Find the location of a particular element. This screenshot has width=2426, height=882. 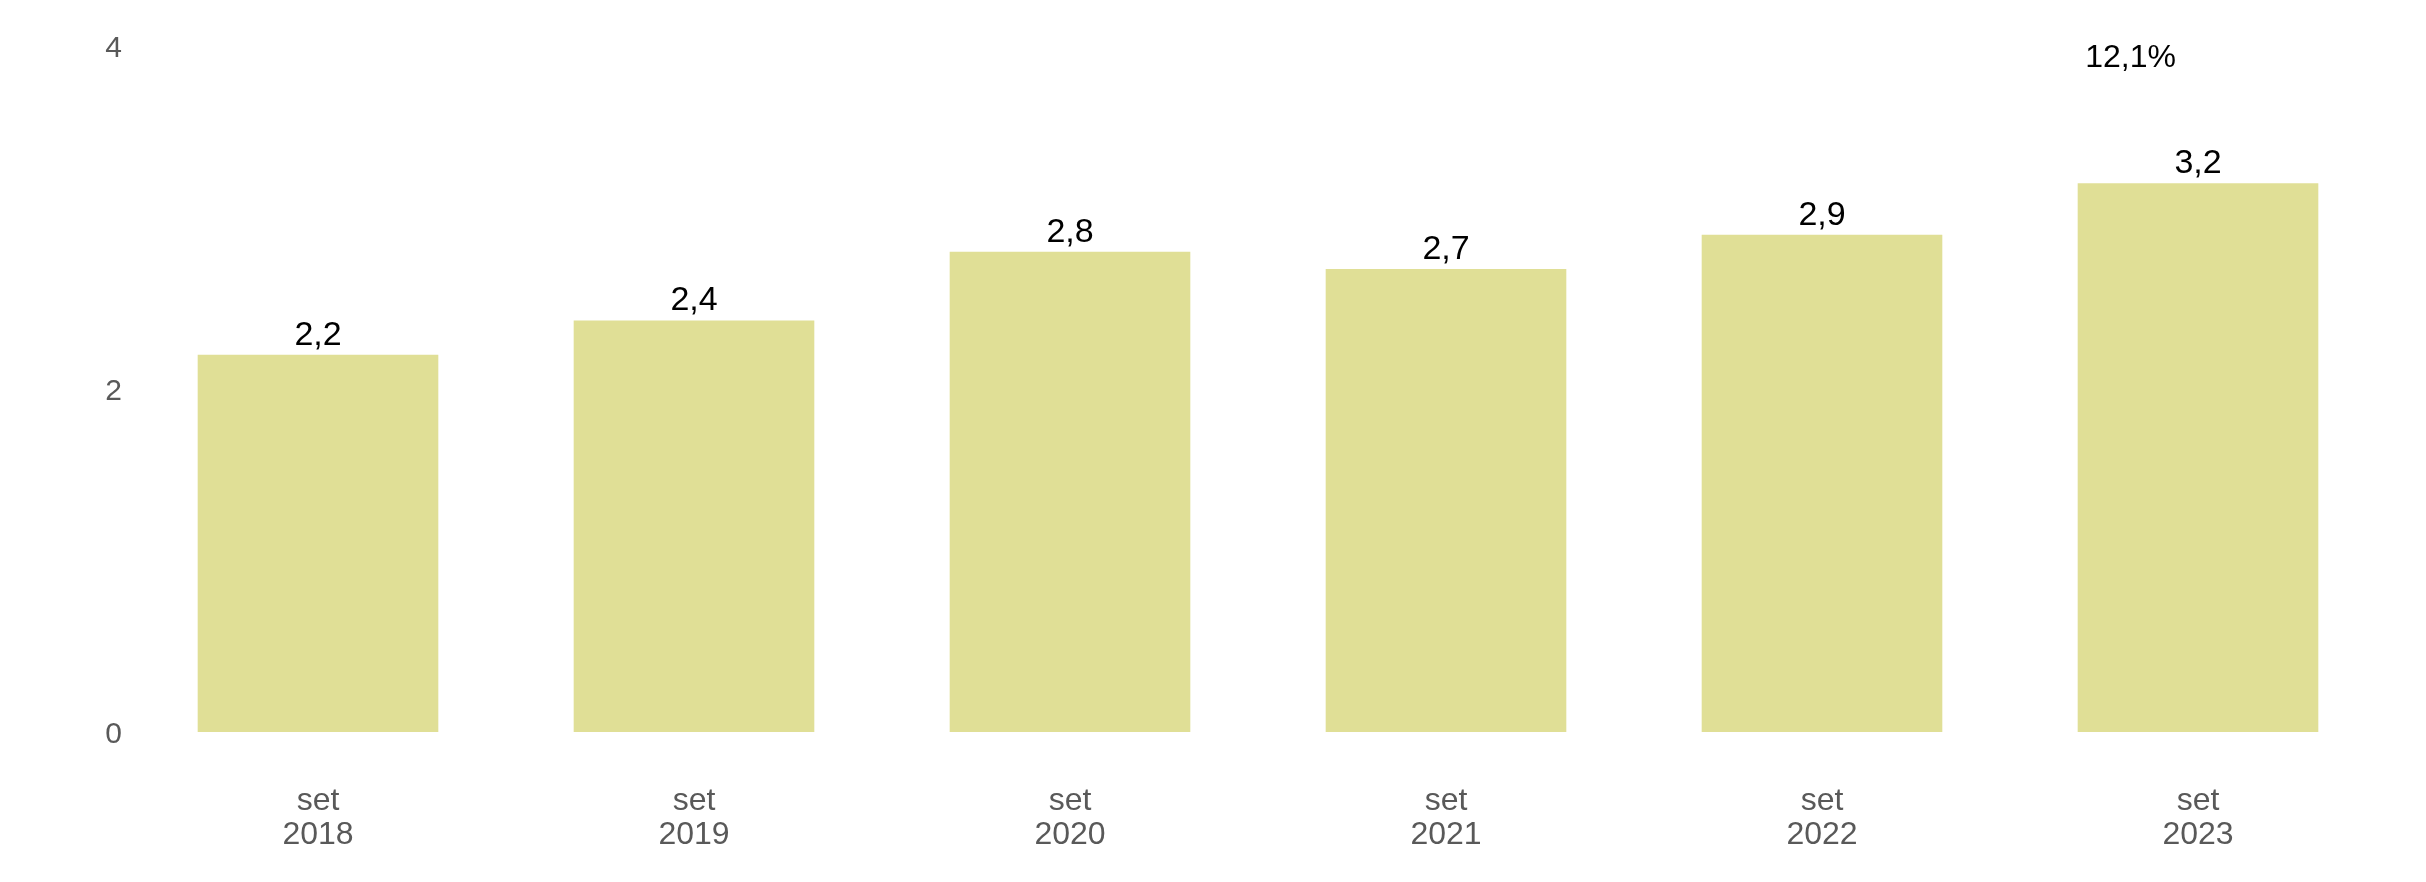

y-tick-label: 4 is located at coordinates (113, 46).